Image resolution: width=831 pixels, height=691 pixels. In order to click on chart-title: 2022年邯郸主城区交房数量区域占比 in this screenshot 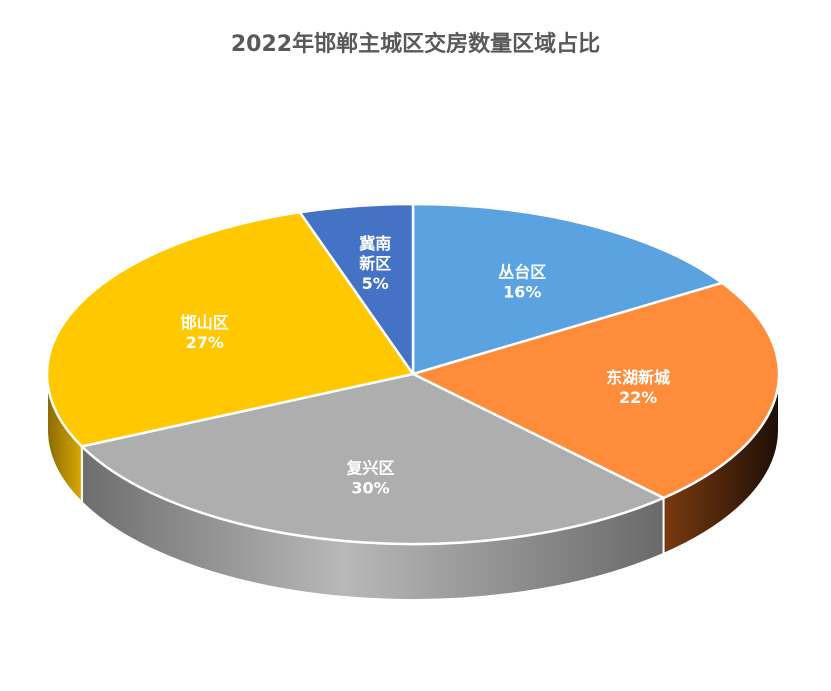, I will do `click(415, 44)`.